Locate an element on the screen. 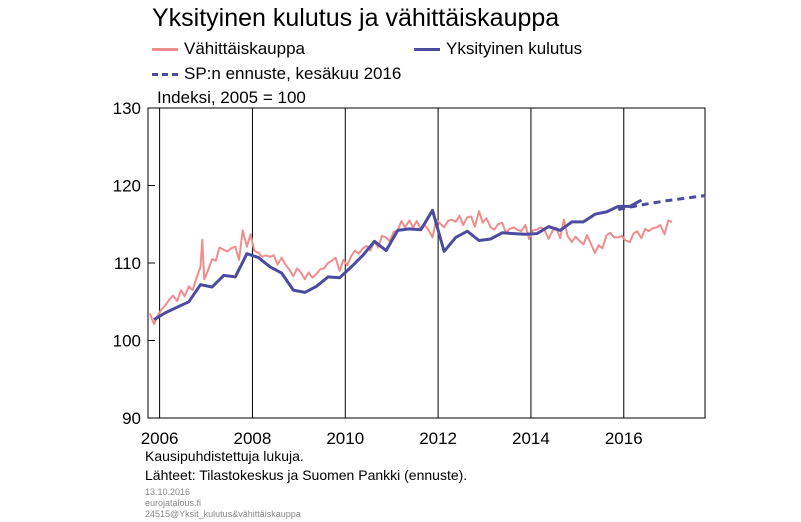  legend-swatch-forecast is located at coordinates (165, 74).